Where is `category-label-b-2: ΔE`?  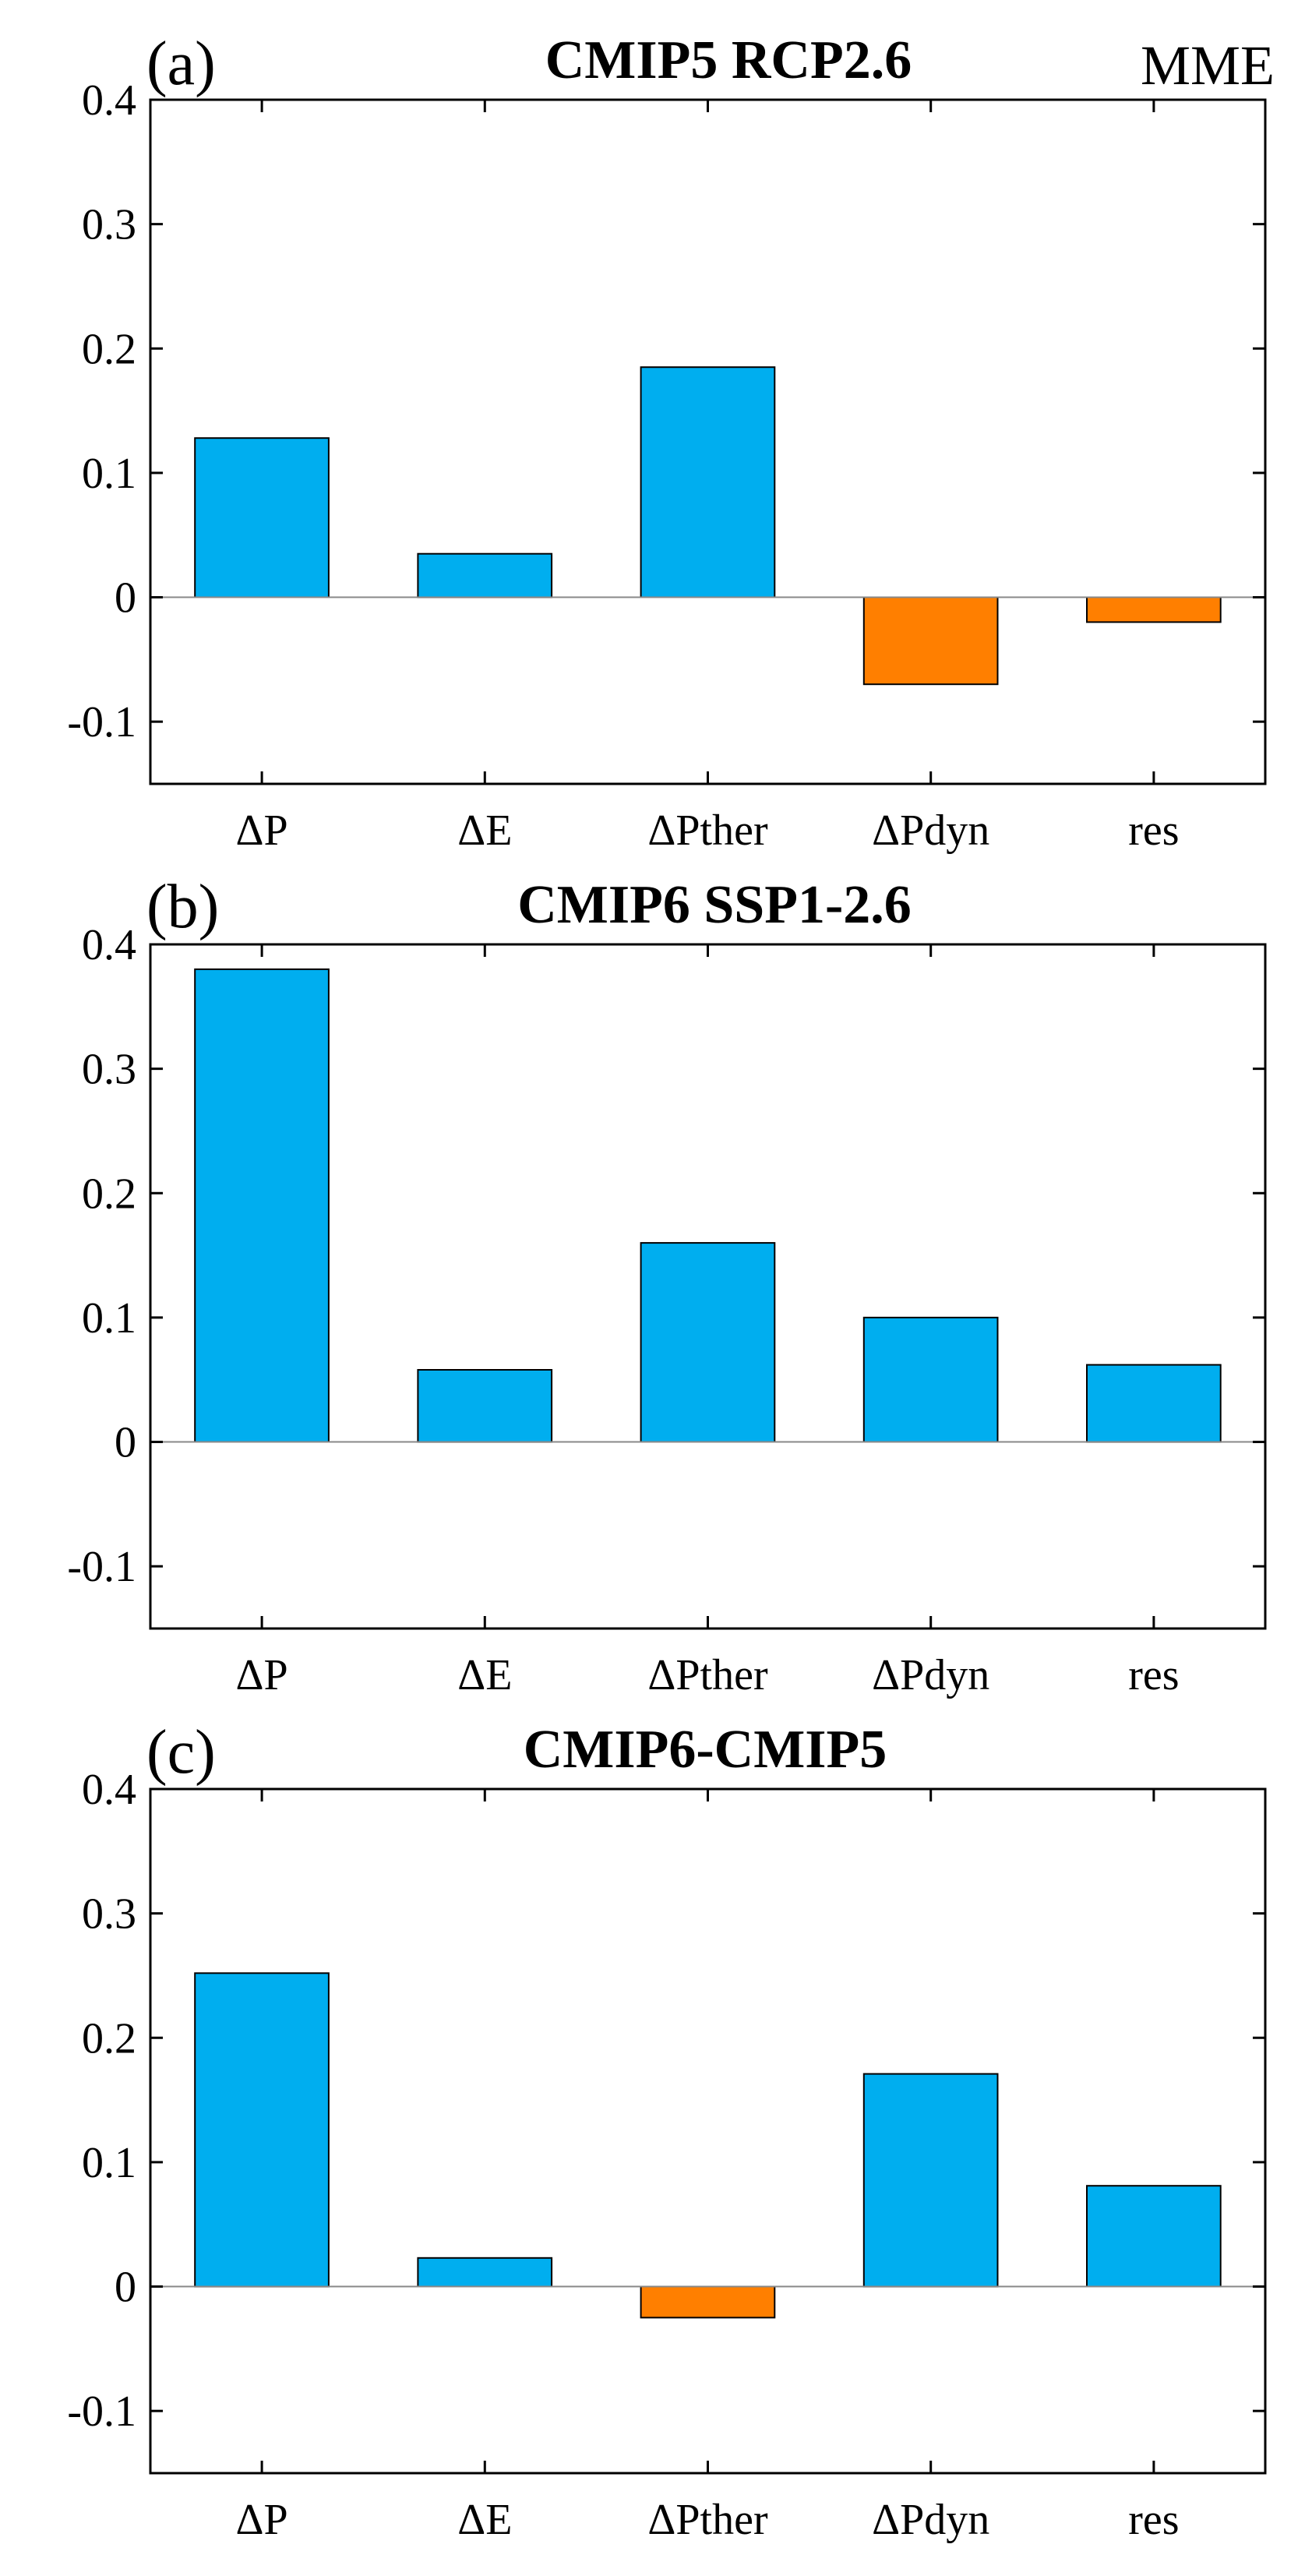
category-label-b-2: ΔE is located at coordinates (484, 1675).